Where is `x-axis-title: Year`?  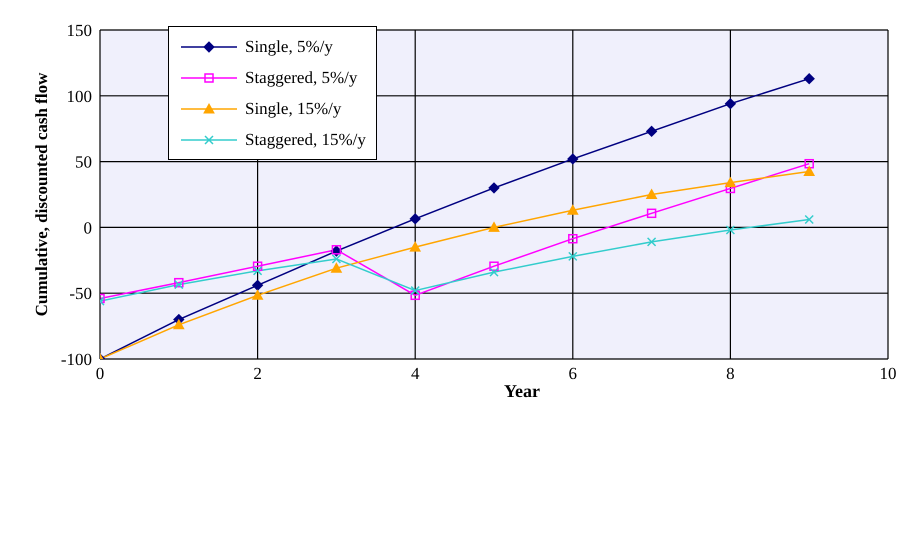
x-axis-title: Year is located at coordinates (522, 391).